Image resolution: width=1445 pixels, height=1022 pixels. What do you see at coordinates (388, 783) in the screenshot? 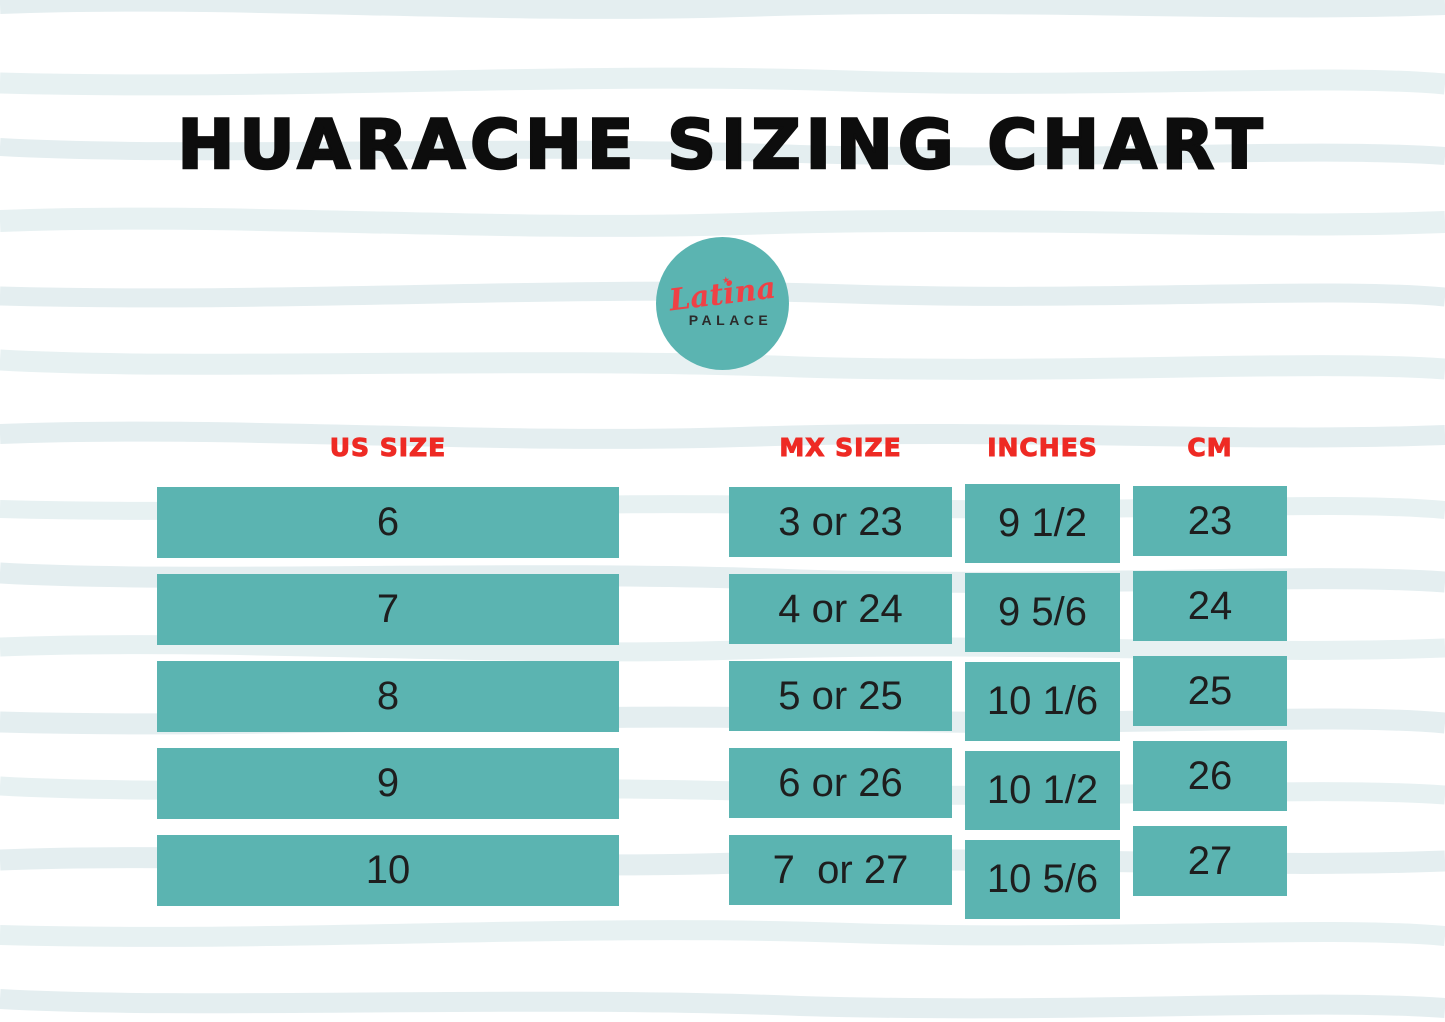
I see `us-size-cell: 9` at bounding box center [388, 783].